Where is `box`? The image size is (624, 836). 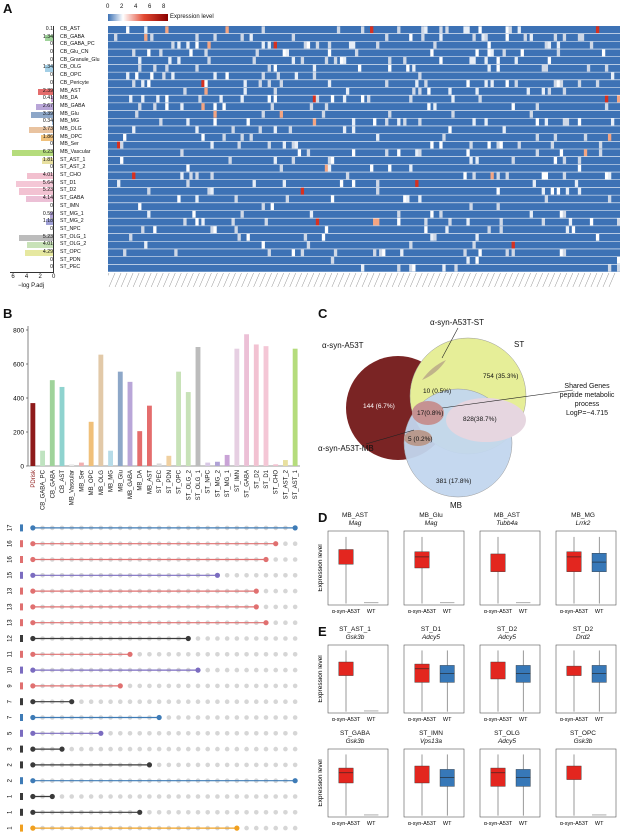 box is located at coordinates (346, 557).